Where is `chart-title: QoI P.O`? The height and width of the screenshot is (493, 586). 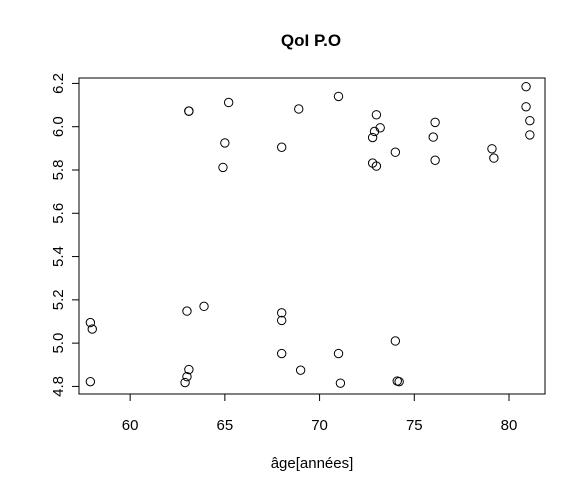 chart-title: QoI P.O is located at coordinates (311, 40).